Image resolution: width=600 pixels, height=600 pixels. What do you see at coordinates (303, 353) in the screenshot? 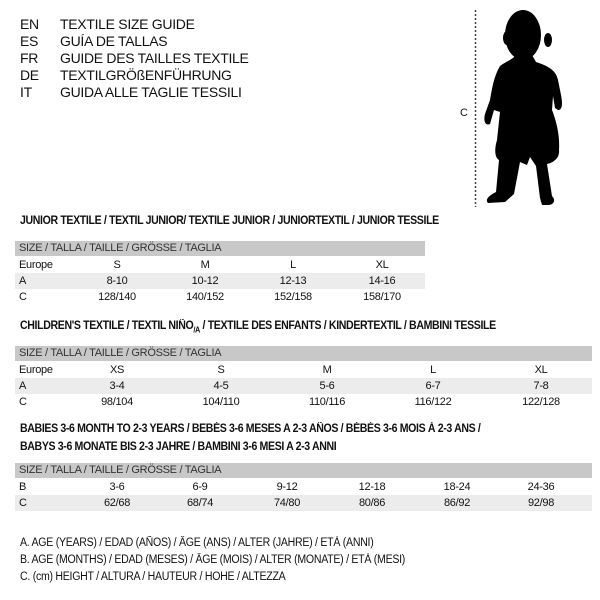
I see `children-size-header: SIZE / TALLA / TAILLE / GRÖSSE / TAGLIA` at bounding box center [303, 353].